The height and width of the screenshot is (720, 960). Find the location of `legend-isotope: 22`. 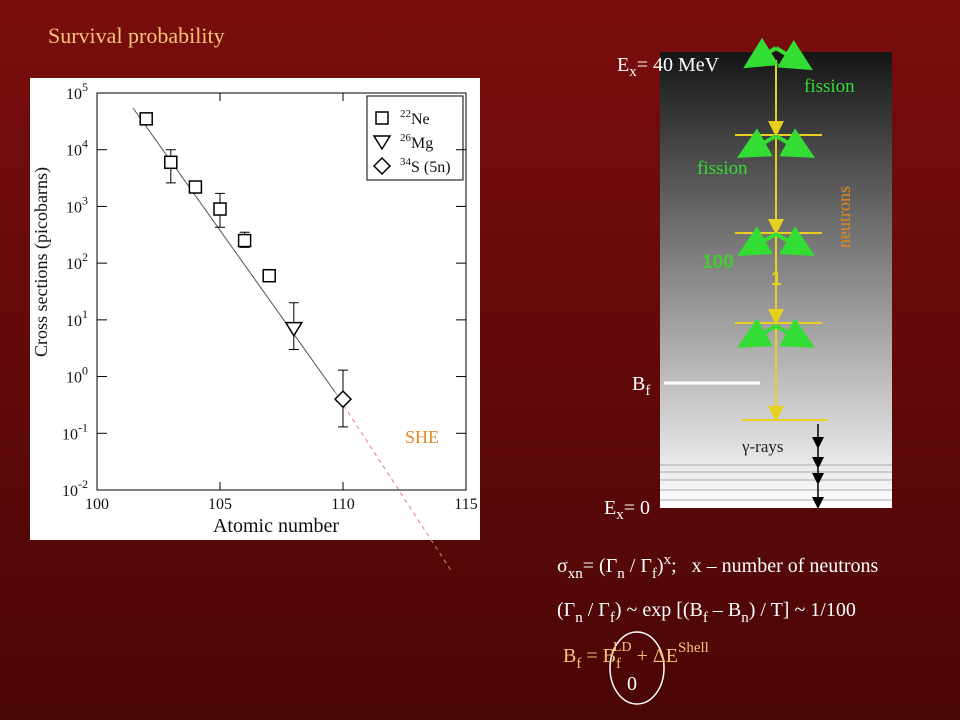

legend-isotope: 22 is located at coordinates (405, 114).